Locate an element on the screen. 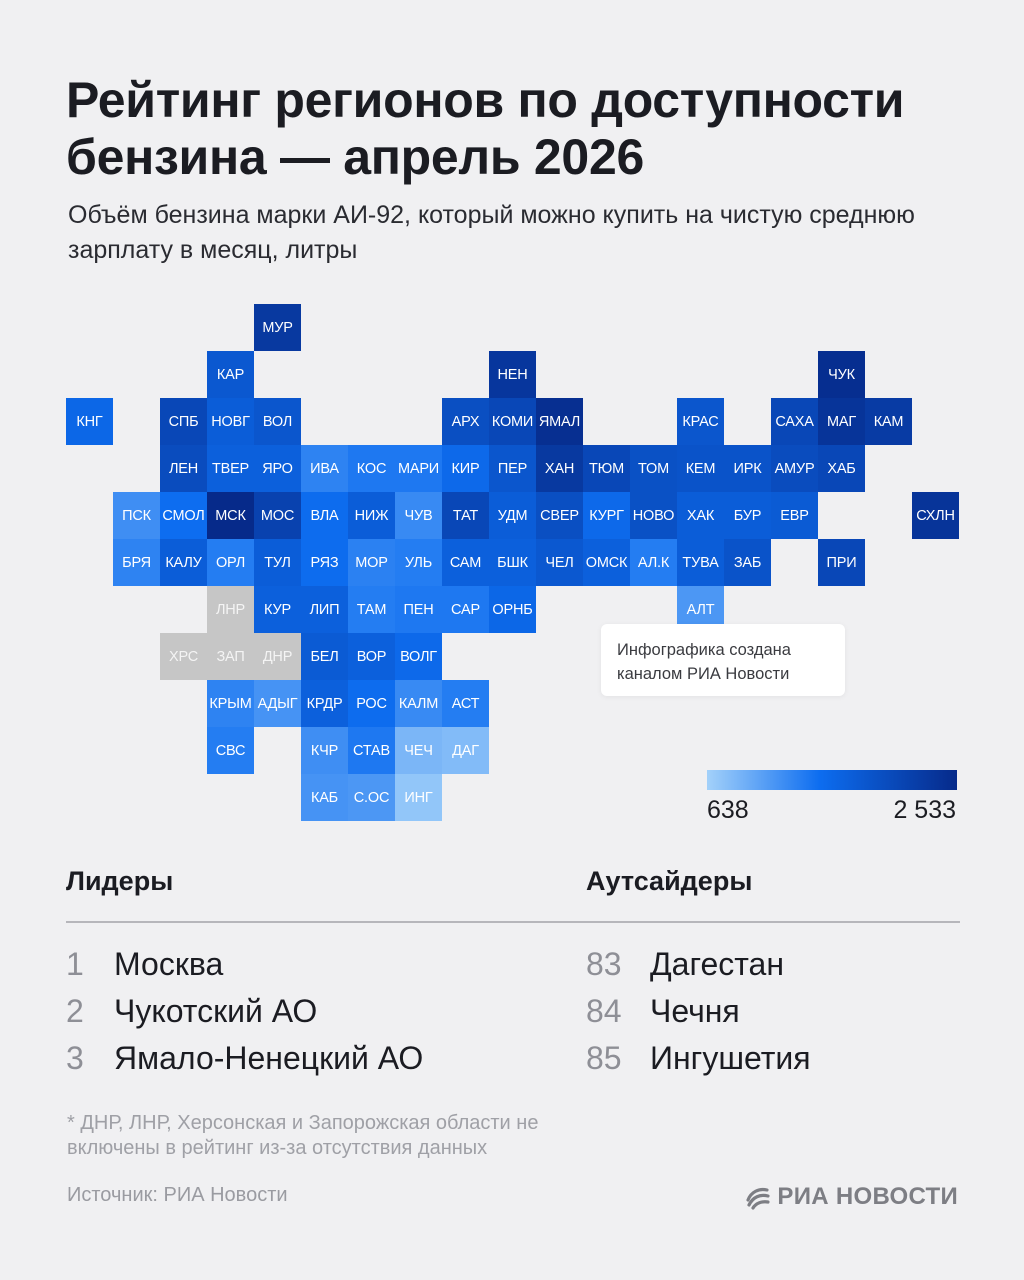 The height and width of the screenshot is (1280, 1024). region-tile: СМОЛ is located at coordinates (183, 515).